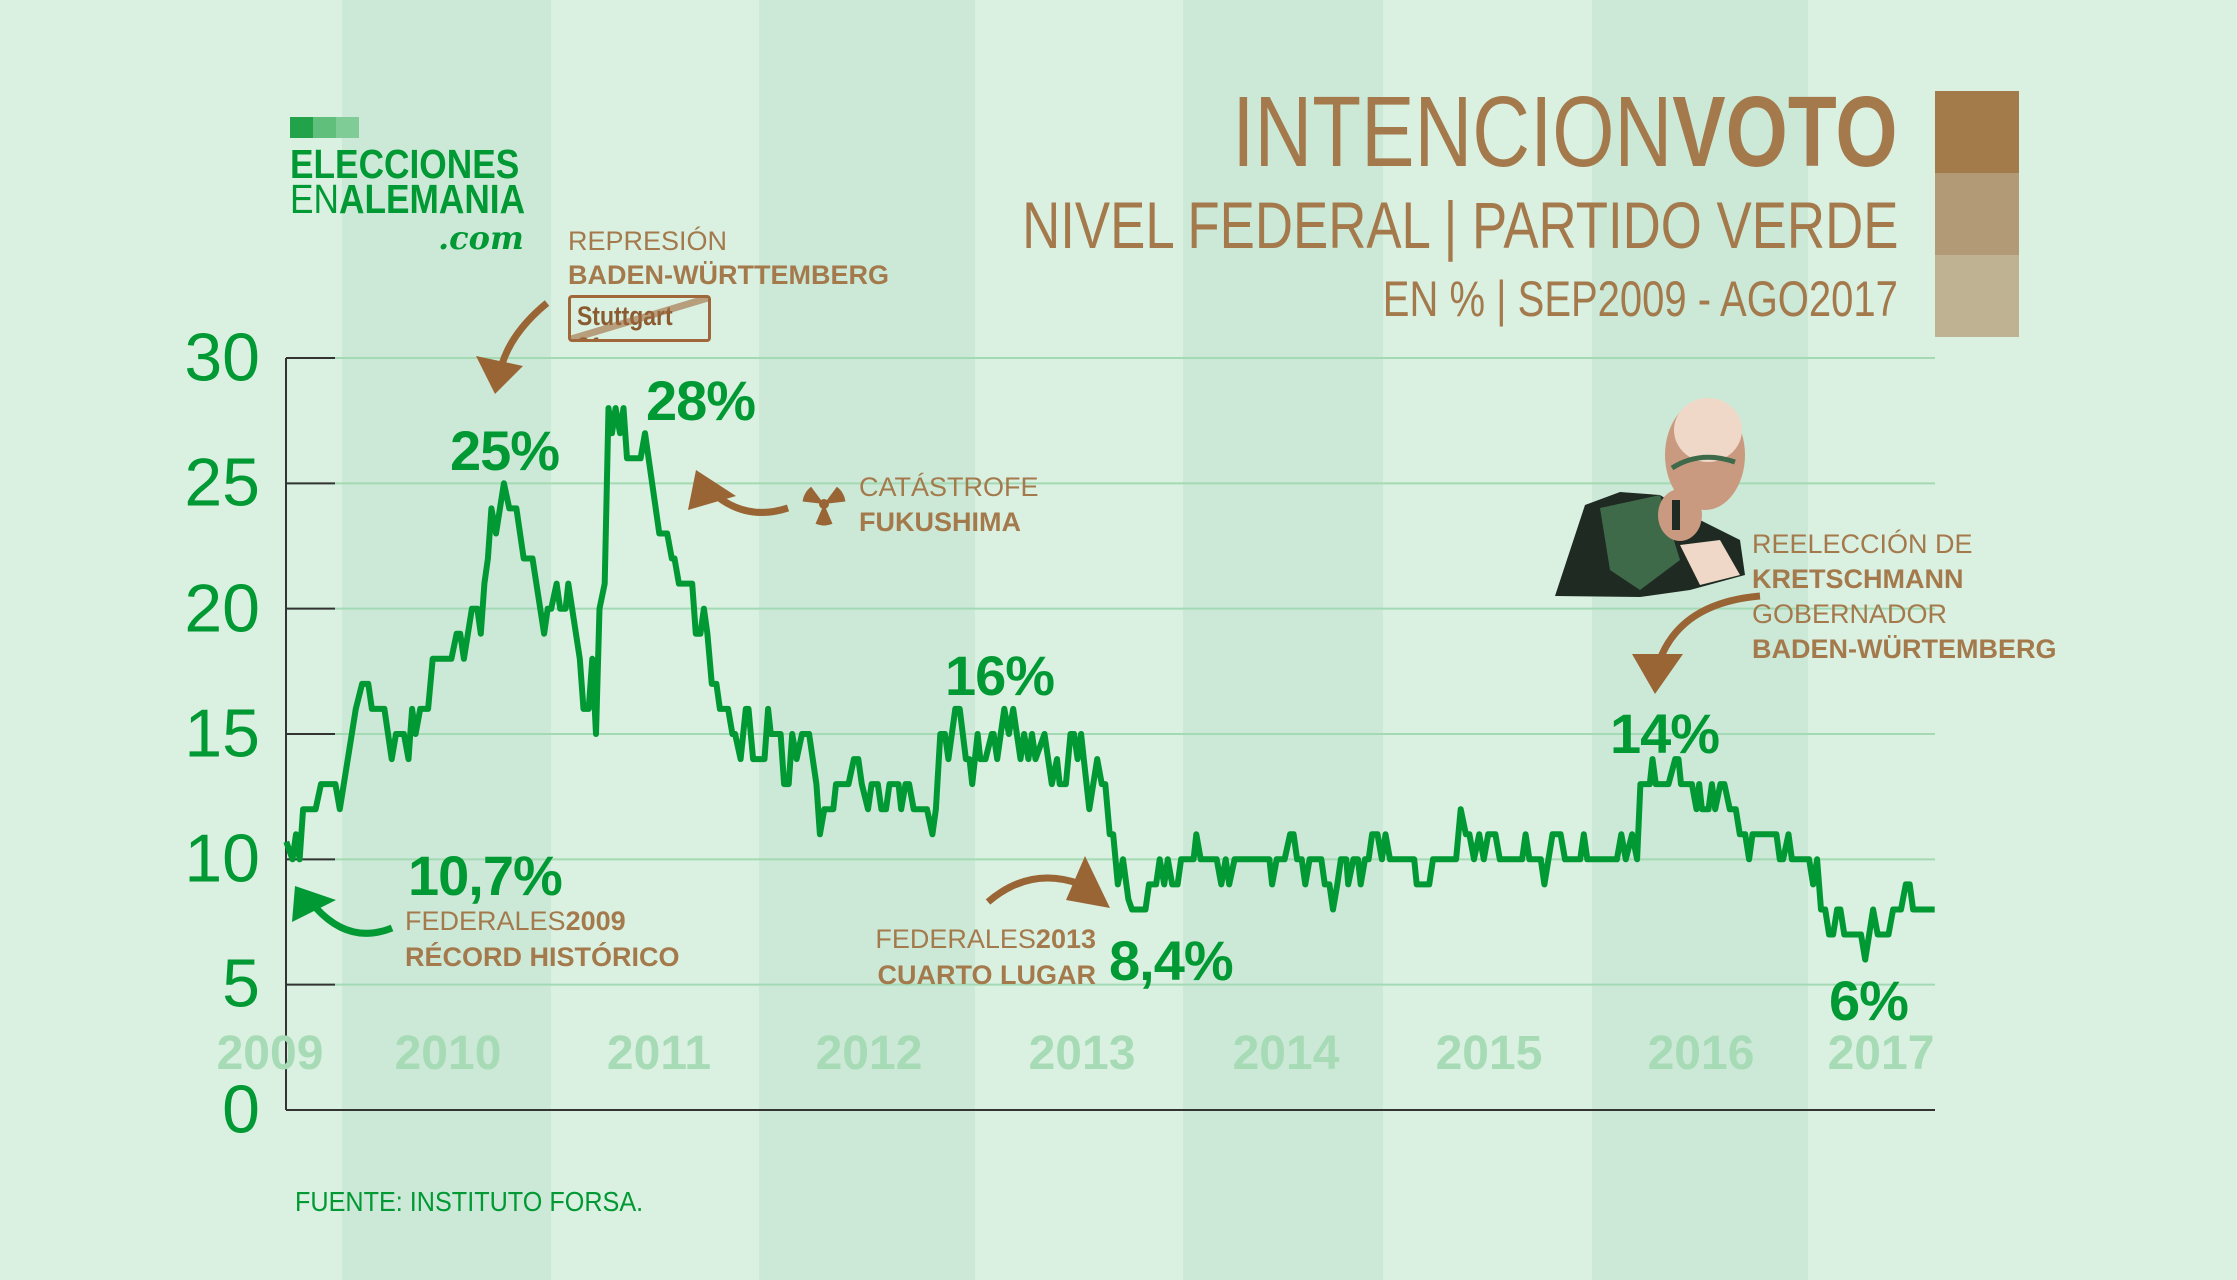 The image size is (2237, 1280). I want to click on x-tick-label: 2017, so click(1881, 1053).